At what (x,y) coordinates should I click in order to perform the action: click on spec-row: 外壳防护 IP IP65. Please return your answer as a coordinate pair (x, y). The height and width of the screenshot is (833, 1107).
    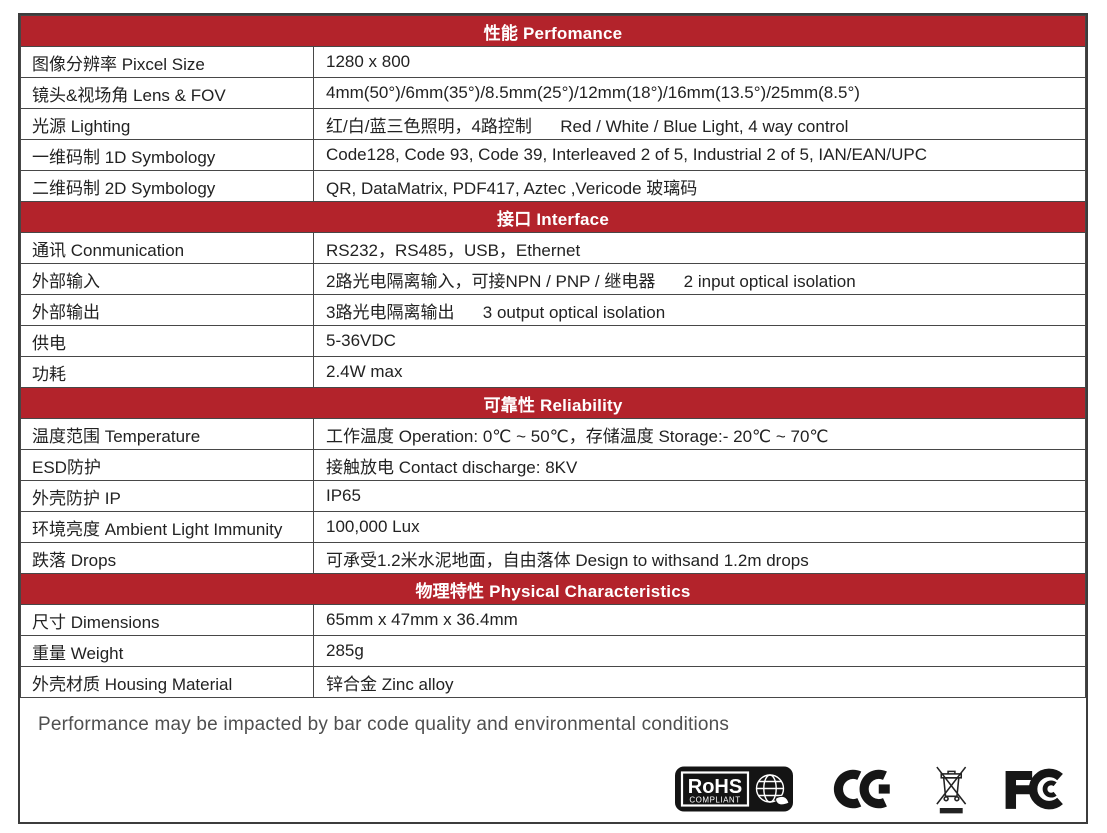
    Looking at the image, I should click on (553, 496).